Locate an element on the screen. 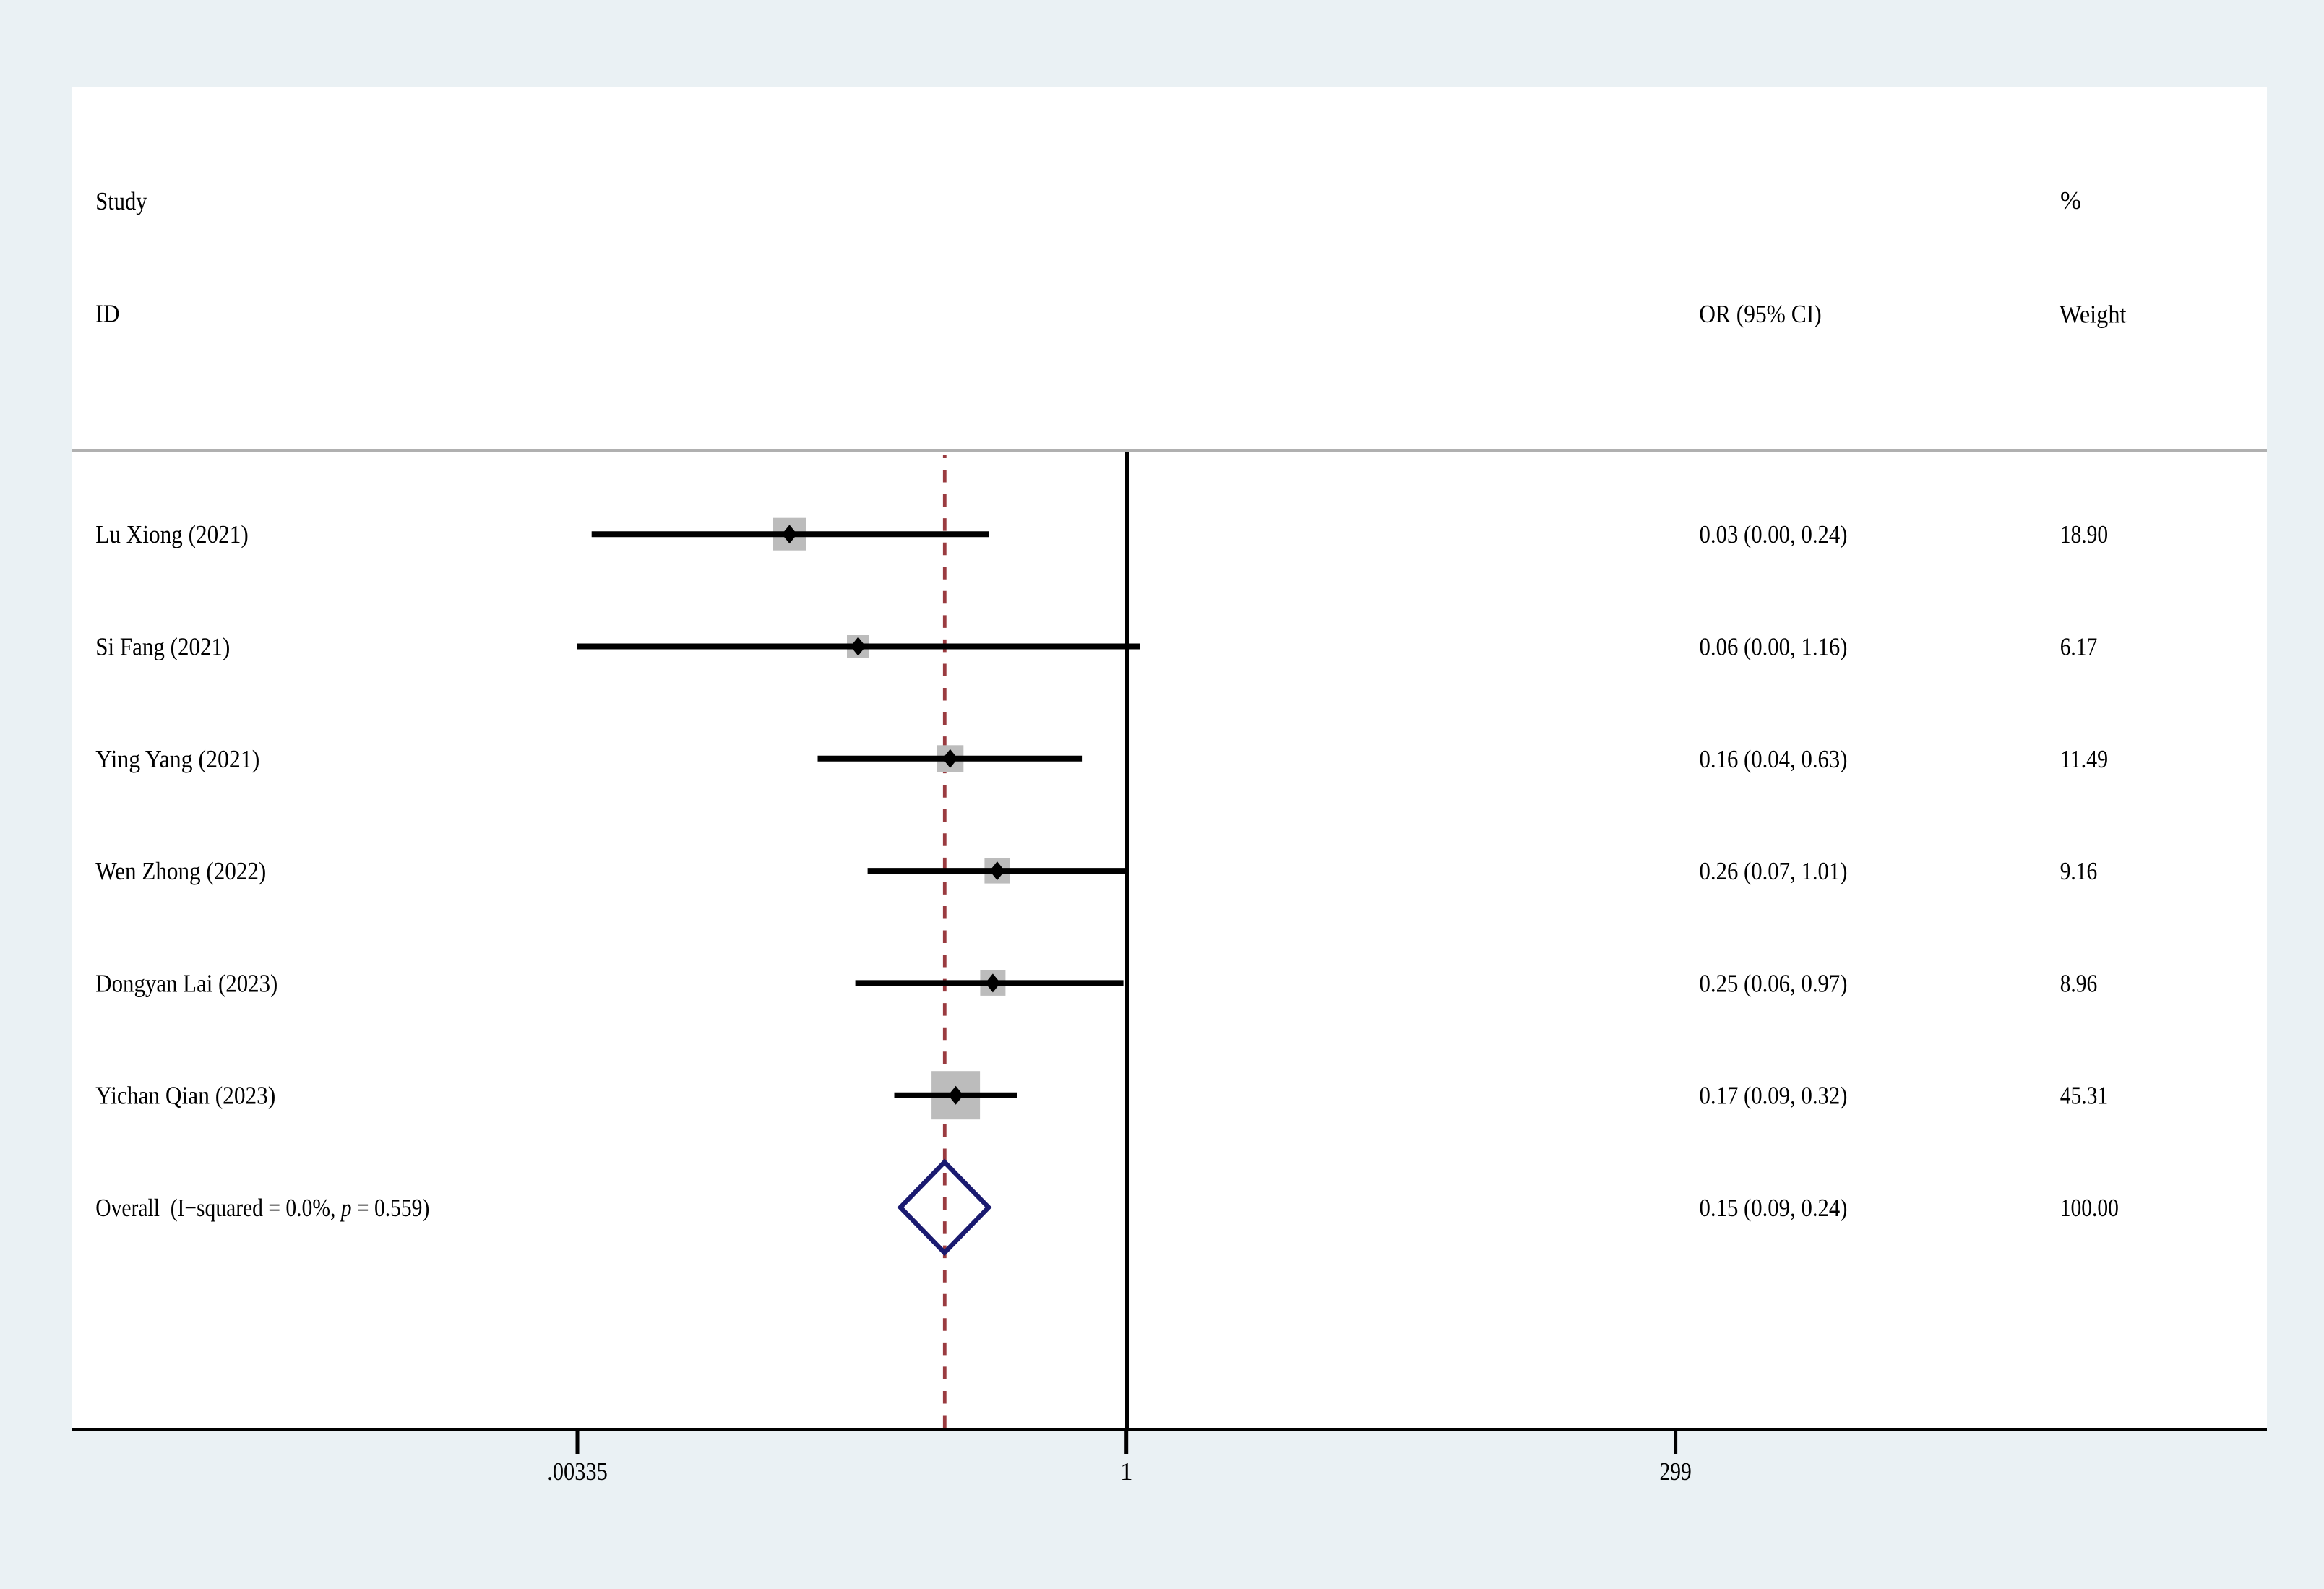 The height and width of the screenshot is (1589, 2324). svg-text: 18.90 is located at coordinates (2084, 534).